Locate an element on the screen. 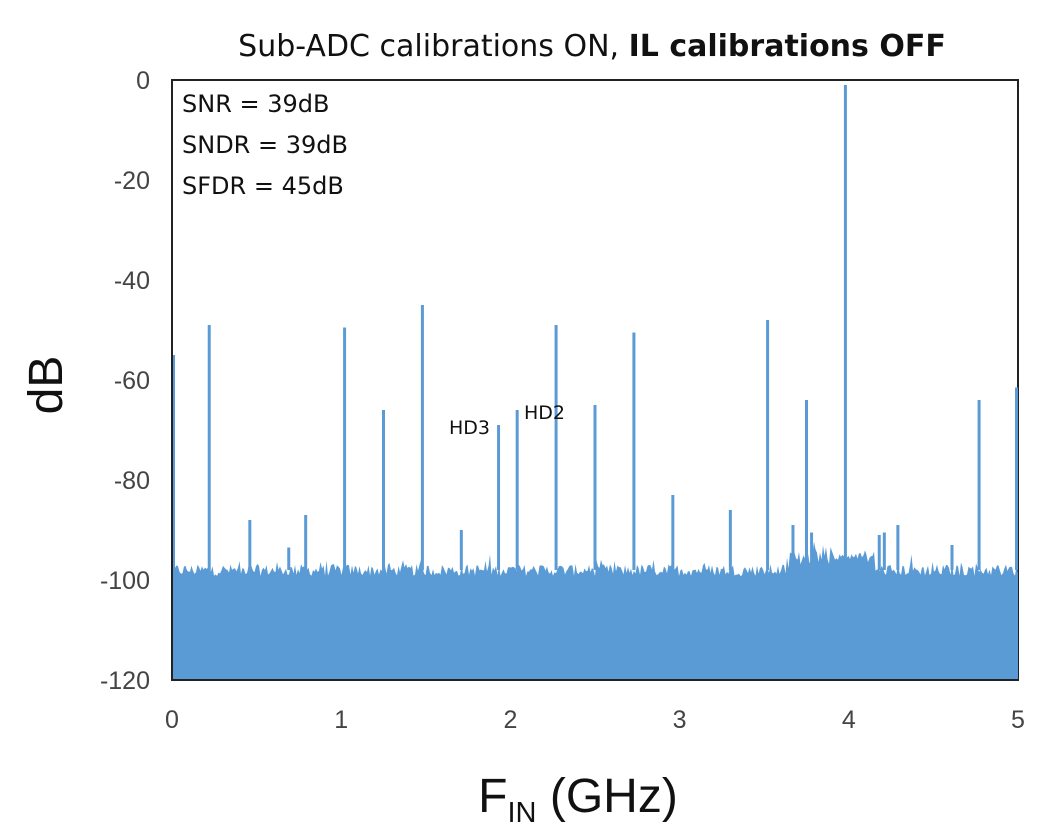  y-tick-label: -40 is located at coordinates (132, 281).